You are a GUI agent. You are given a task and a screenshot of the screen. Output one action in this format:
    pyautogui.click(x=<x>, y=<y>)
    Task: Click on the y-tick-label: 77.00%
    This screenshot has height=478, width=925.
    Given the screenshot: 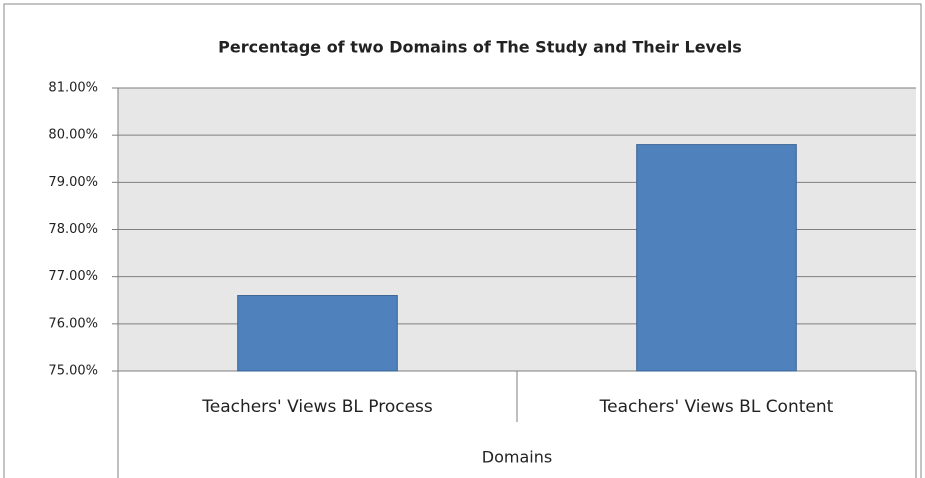 What is the action you would take?
    pyautogui.click(x=73, y=276)
    